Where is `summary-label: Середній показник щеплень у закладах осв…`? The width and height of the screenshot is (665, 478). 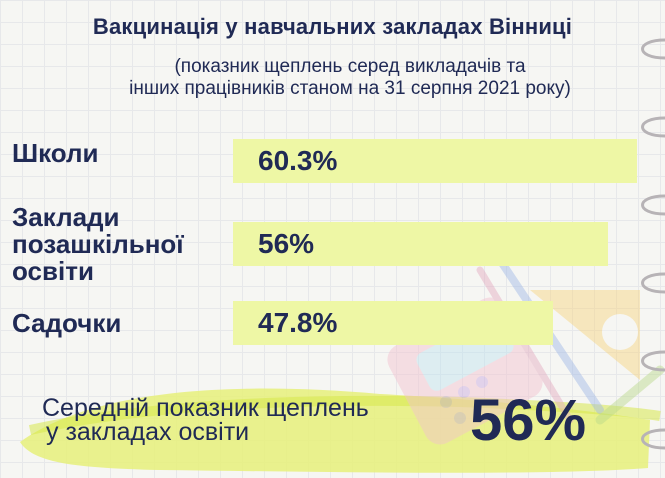
summary-label: Середній показник щеплень у закладах осв… is located at coordinates (205, 420).